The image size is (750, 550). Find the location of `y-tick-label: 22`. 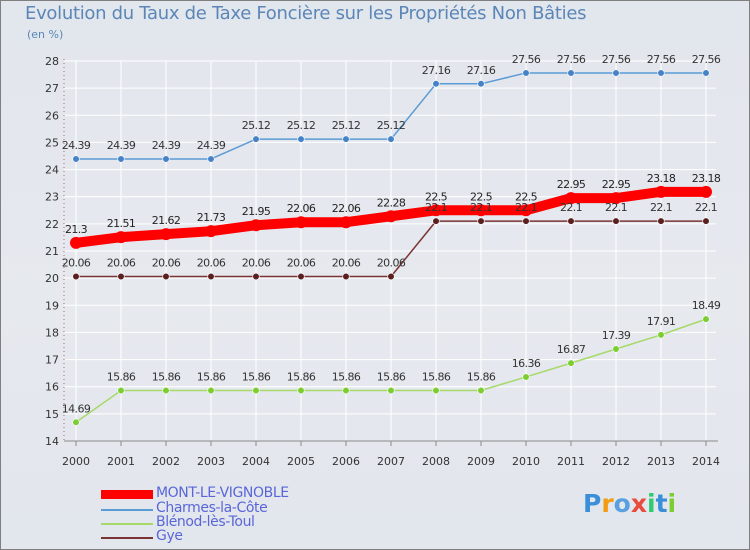

y-tick-label: 22 is located at coordinates (52, 224).